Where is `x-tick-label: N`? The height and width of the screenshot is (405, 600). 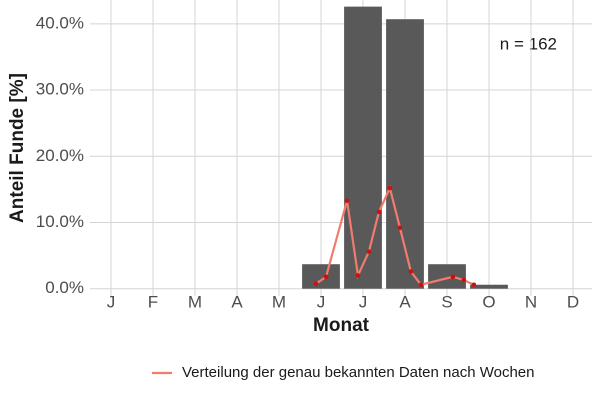 x-tick-label: N is located at coordinates (531, 301).